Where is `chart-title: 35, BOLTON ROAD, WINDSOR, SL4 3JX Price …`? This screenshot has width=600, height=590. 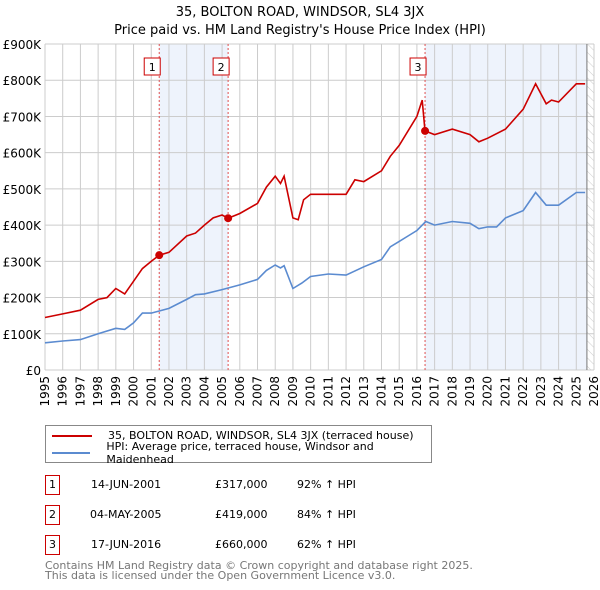 chart-title: 35, BOLTON ROAD, WINDSOR, SL4 3JX Price … is located at coordinates (300, 22).